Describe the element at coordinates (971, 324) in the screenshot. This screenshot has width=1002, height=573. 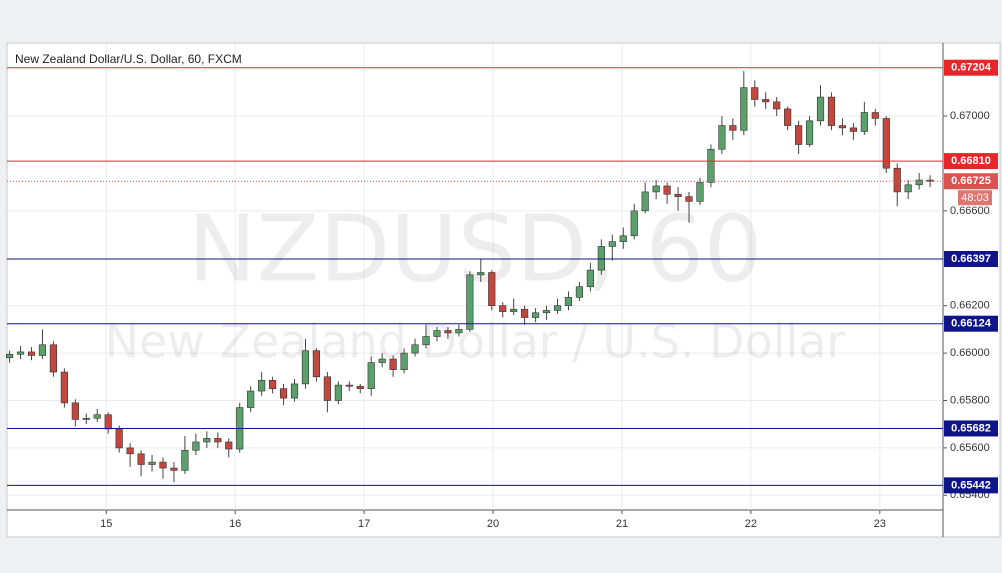
I see `level-label: 0.66124` at that location.